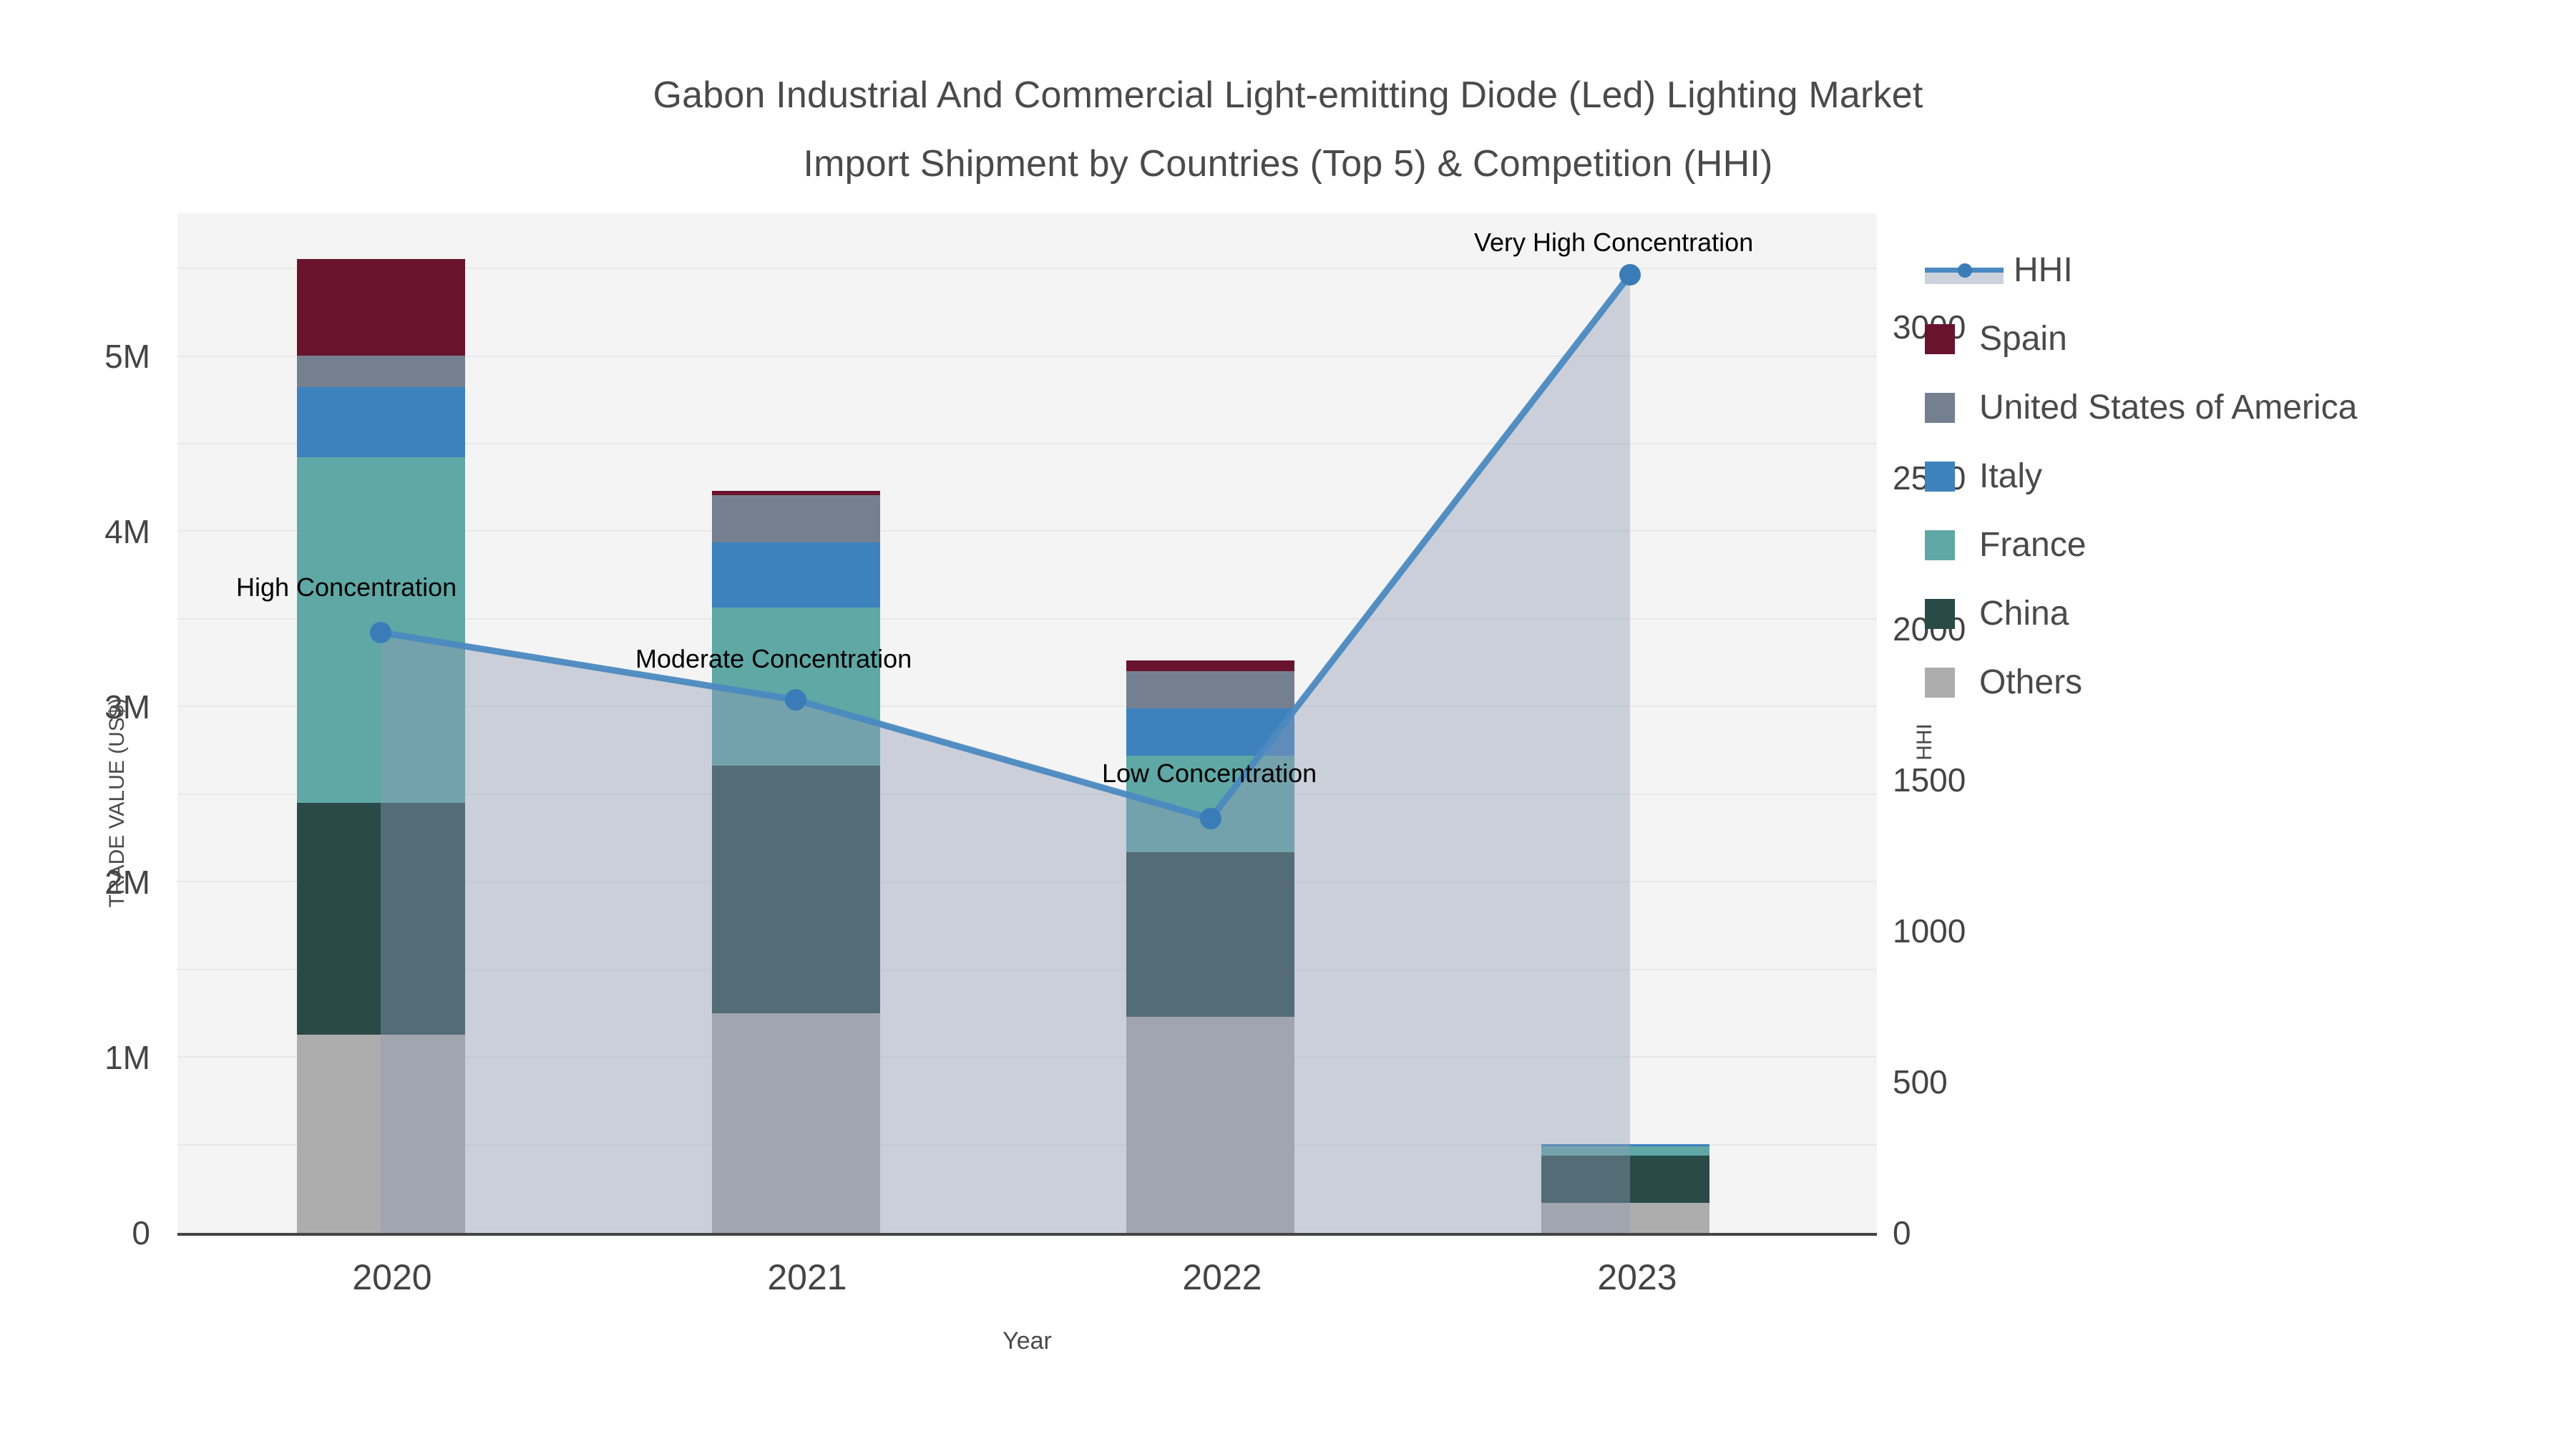 The width and height of the screenshot is (2576, 1449). I want to click on legend-swatch-icon-france, so click(1940, 545).